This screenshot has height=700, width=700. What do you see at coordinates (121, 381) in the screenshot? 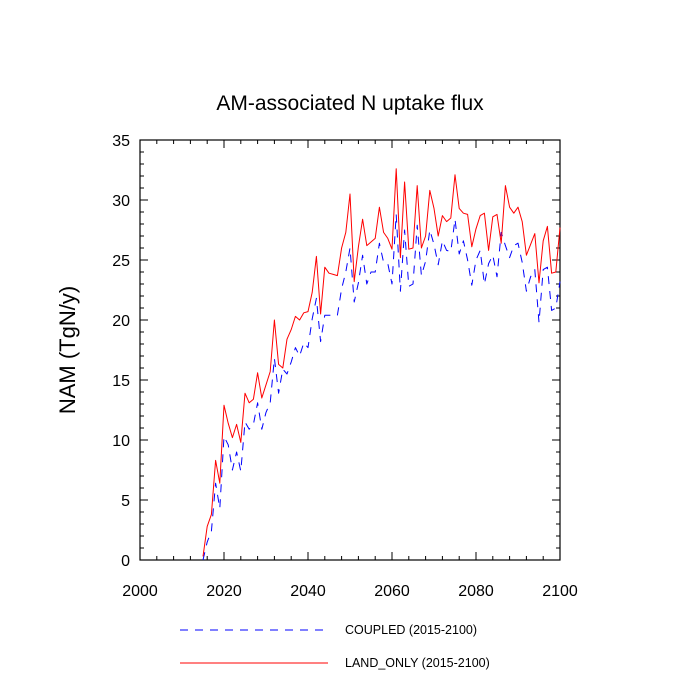
I see `y-tick-label: 15` at bounding box center [121, 381].